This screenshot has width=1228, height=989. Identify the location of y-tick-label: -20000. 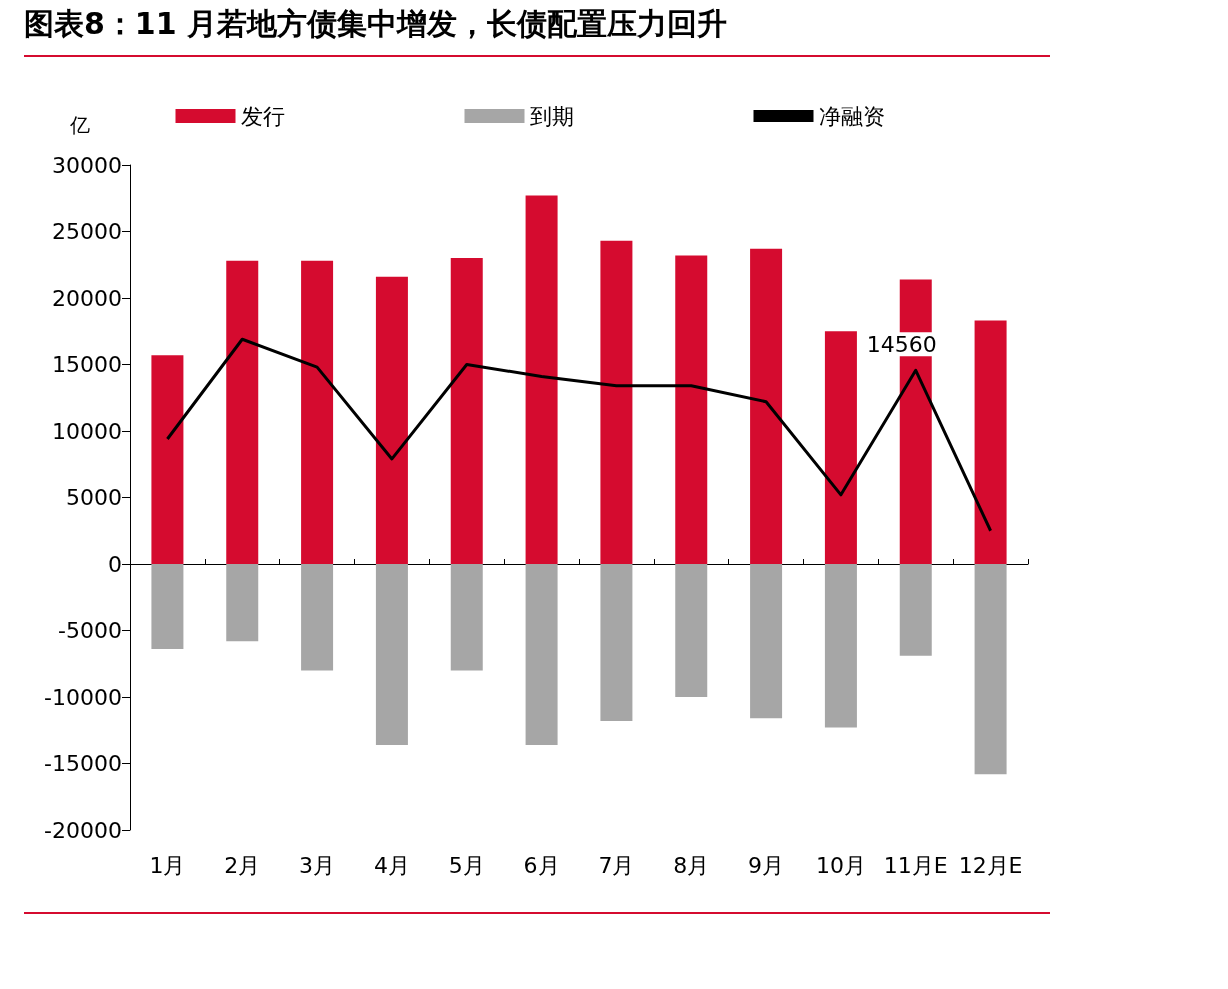
(83, 830).